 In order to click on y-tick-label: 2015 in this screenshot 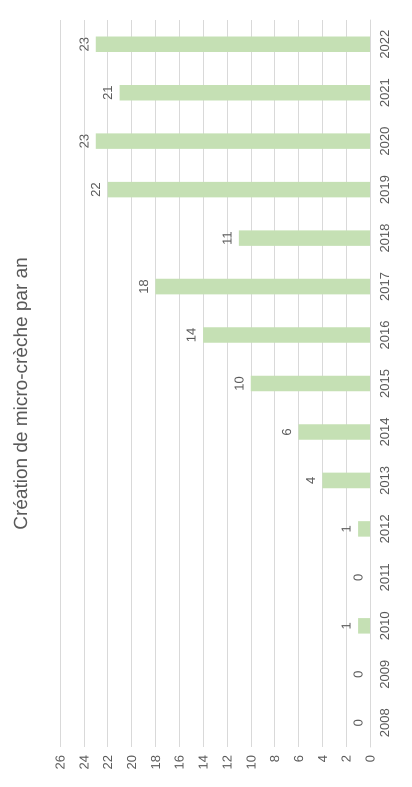, I will do `click(384, 383)`.